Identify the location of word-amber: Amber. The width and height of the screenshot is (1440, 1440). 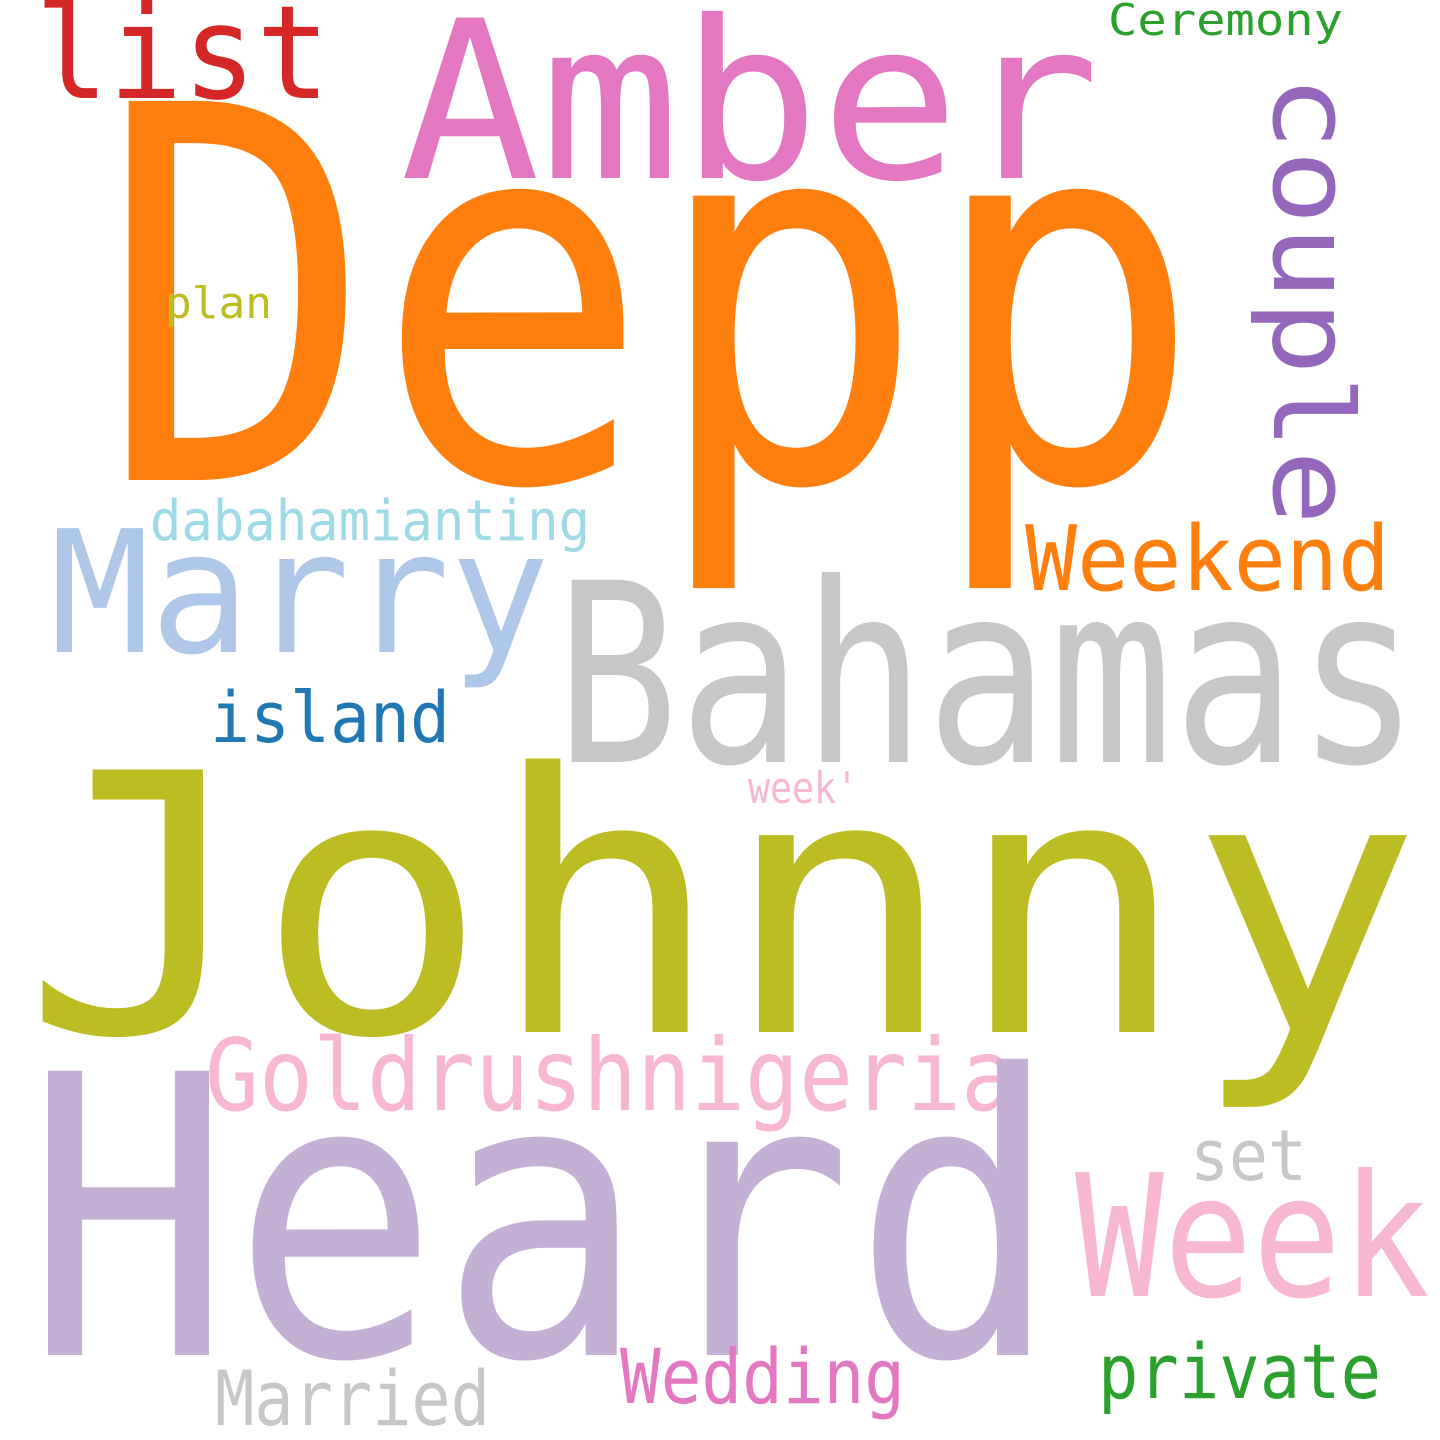
(750, 115).